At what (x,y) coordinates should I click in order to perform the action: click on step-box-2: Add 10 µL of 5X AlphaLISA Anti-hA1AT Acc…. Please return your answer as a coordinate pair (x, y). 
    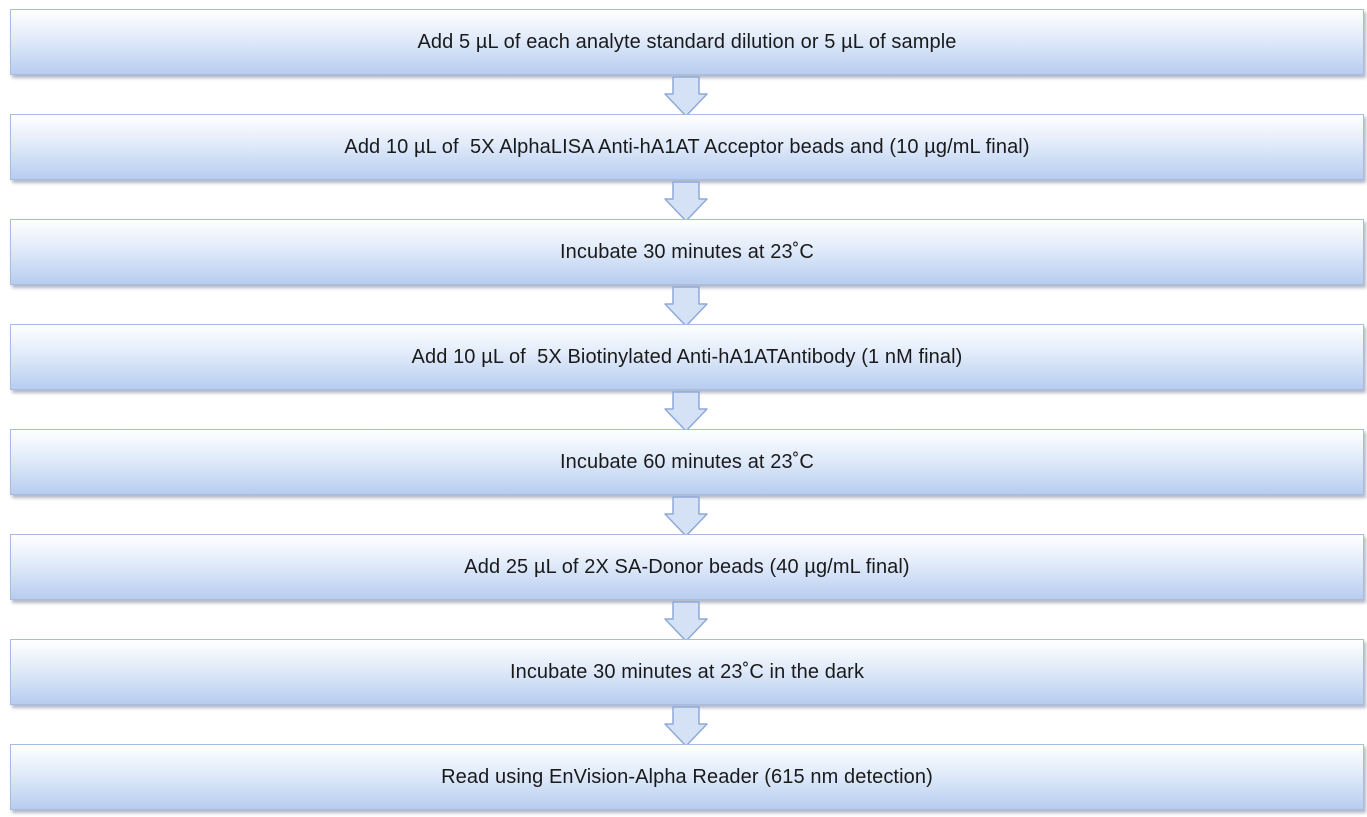
    Looking at the image, I should click on (687, 147).